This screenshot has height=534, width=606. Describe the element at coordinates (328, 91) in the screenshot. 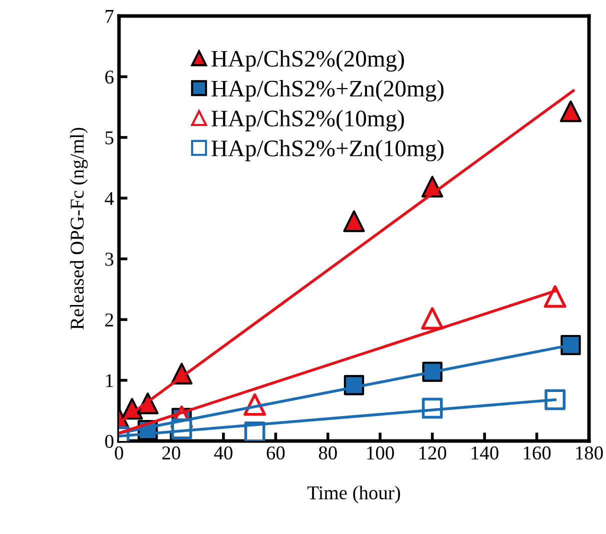

I see `legend-label: HAp/ChS2%+Zn(20mg)` at that location.